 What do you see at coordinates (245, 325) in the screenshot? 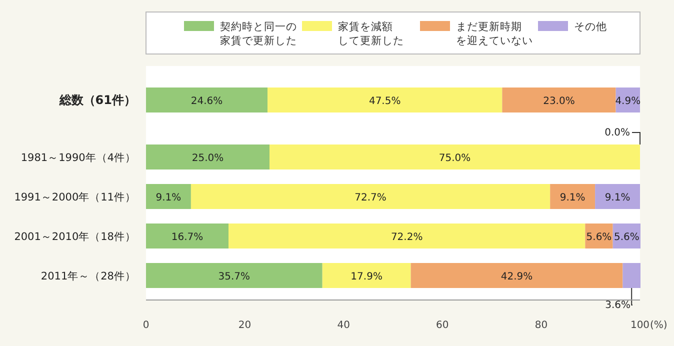
I see `x-tick-label: 20` at bounding box center [245, 325].